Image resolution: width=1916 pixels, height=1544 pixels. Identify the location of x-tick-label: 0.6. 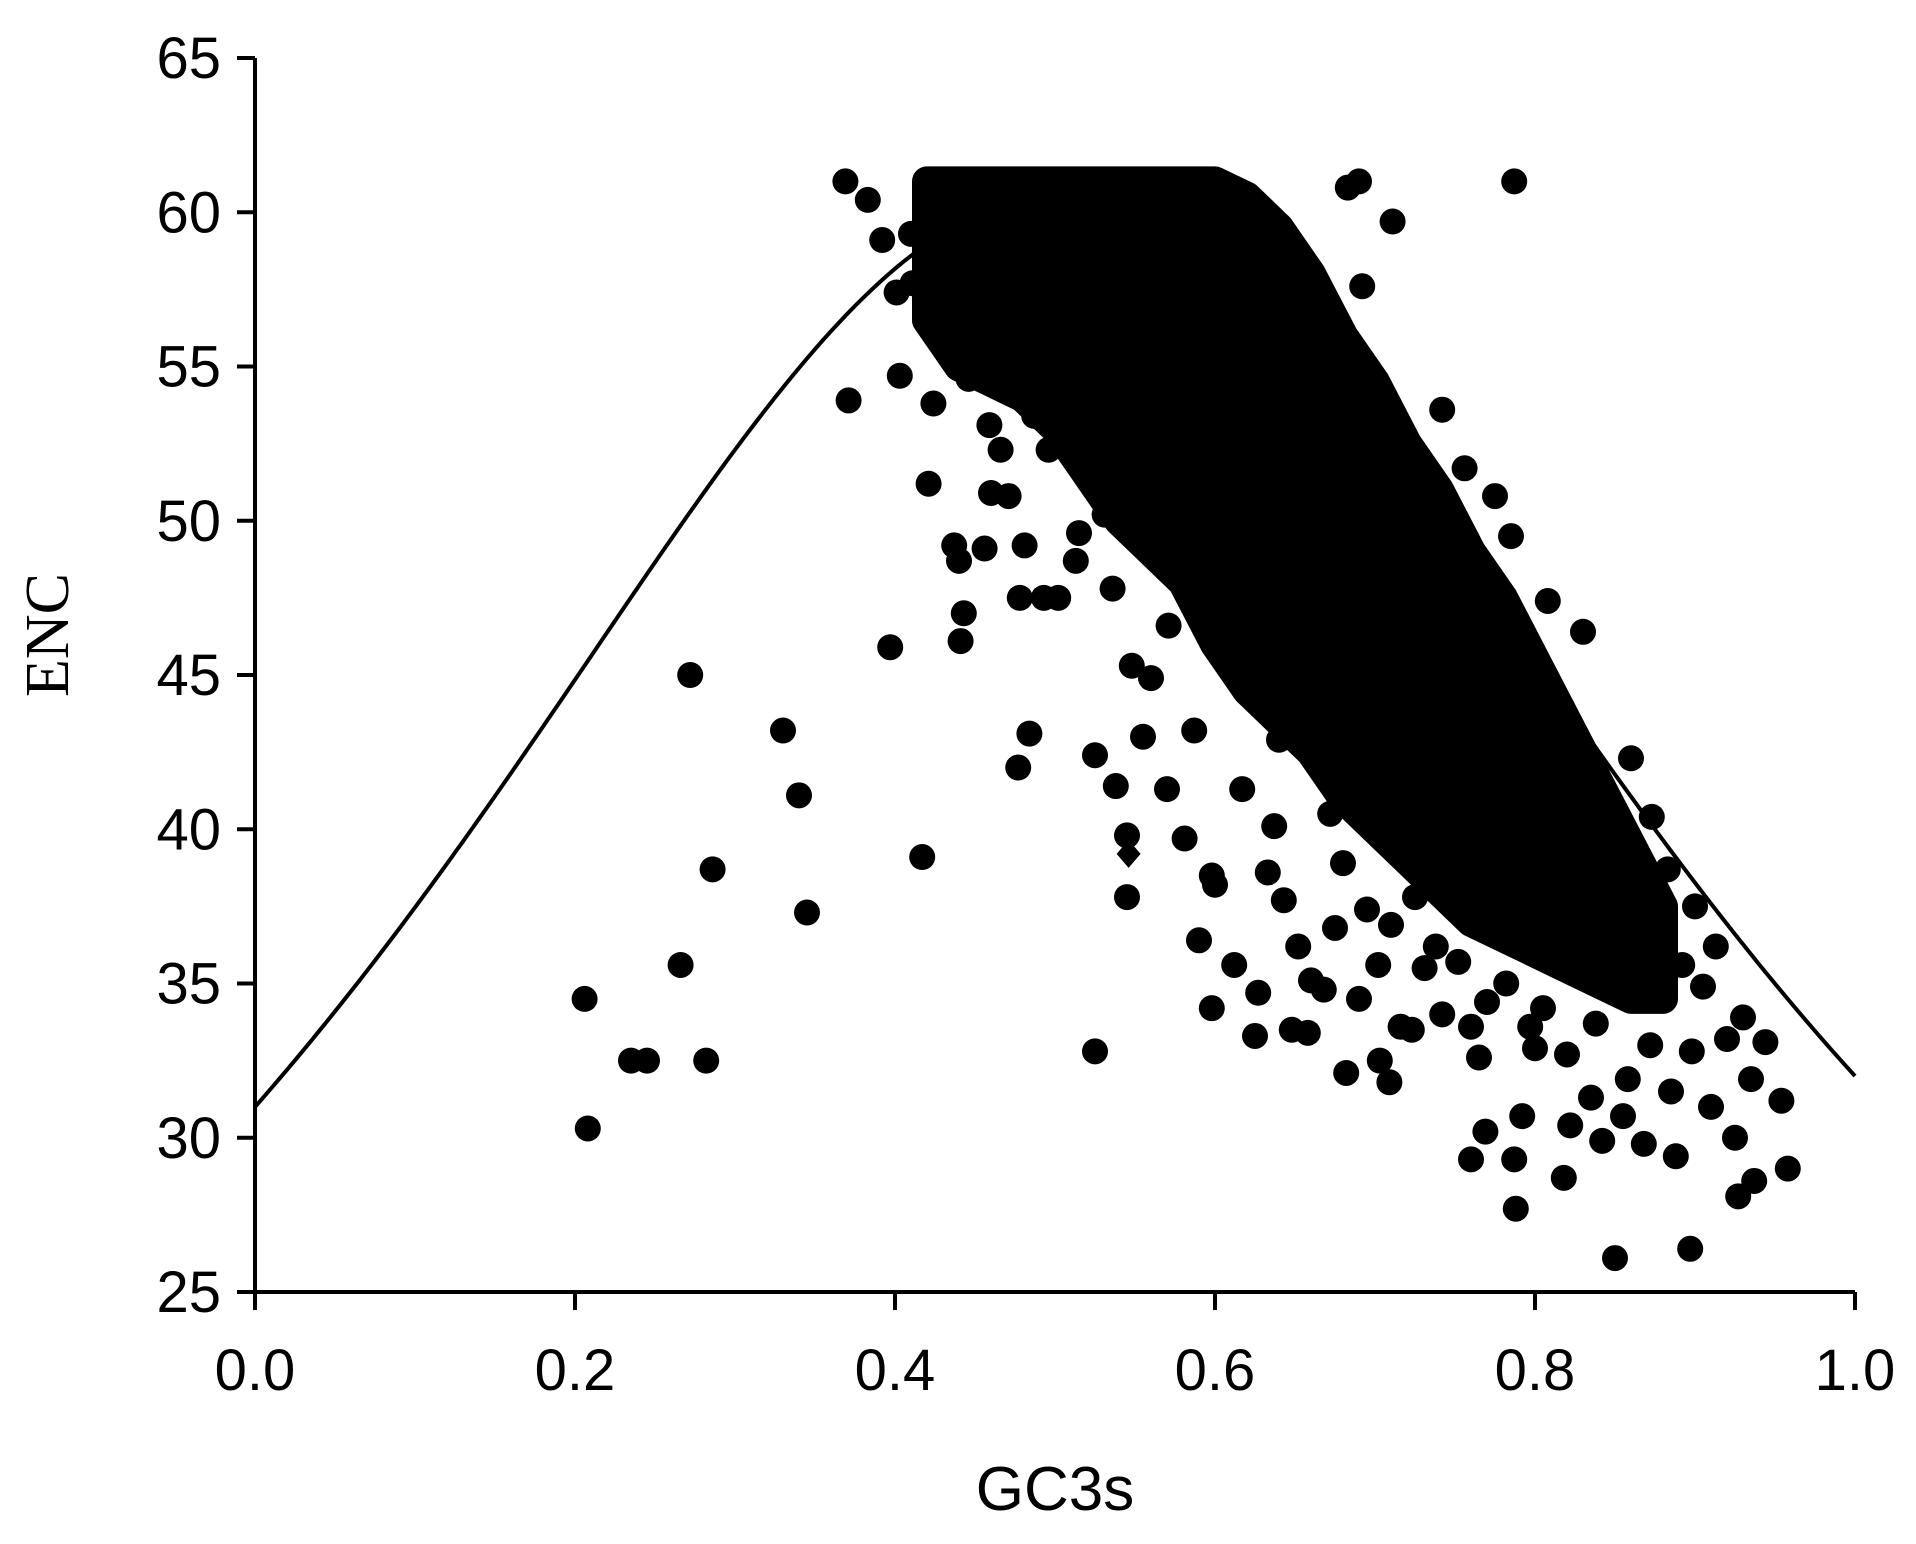
(1215, 1370).